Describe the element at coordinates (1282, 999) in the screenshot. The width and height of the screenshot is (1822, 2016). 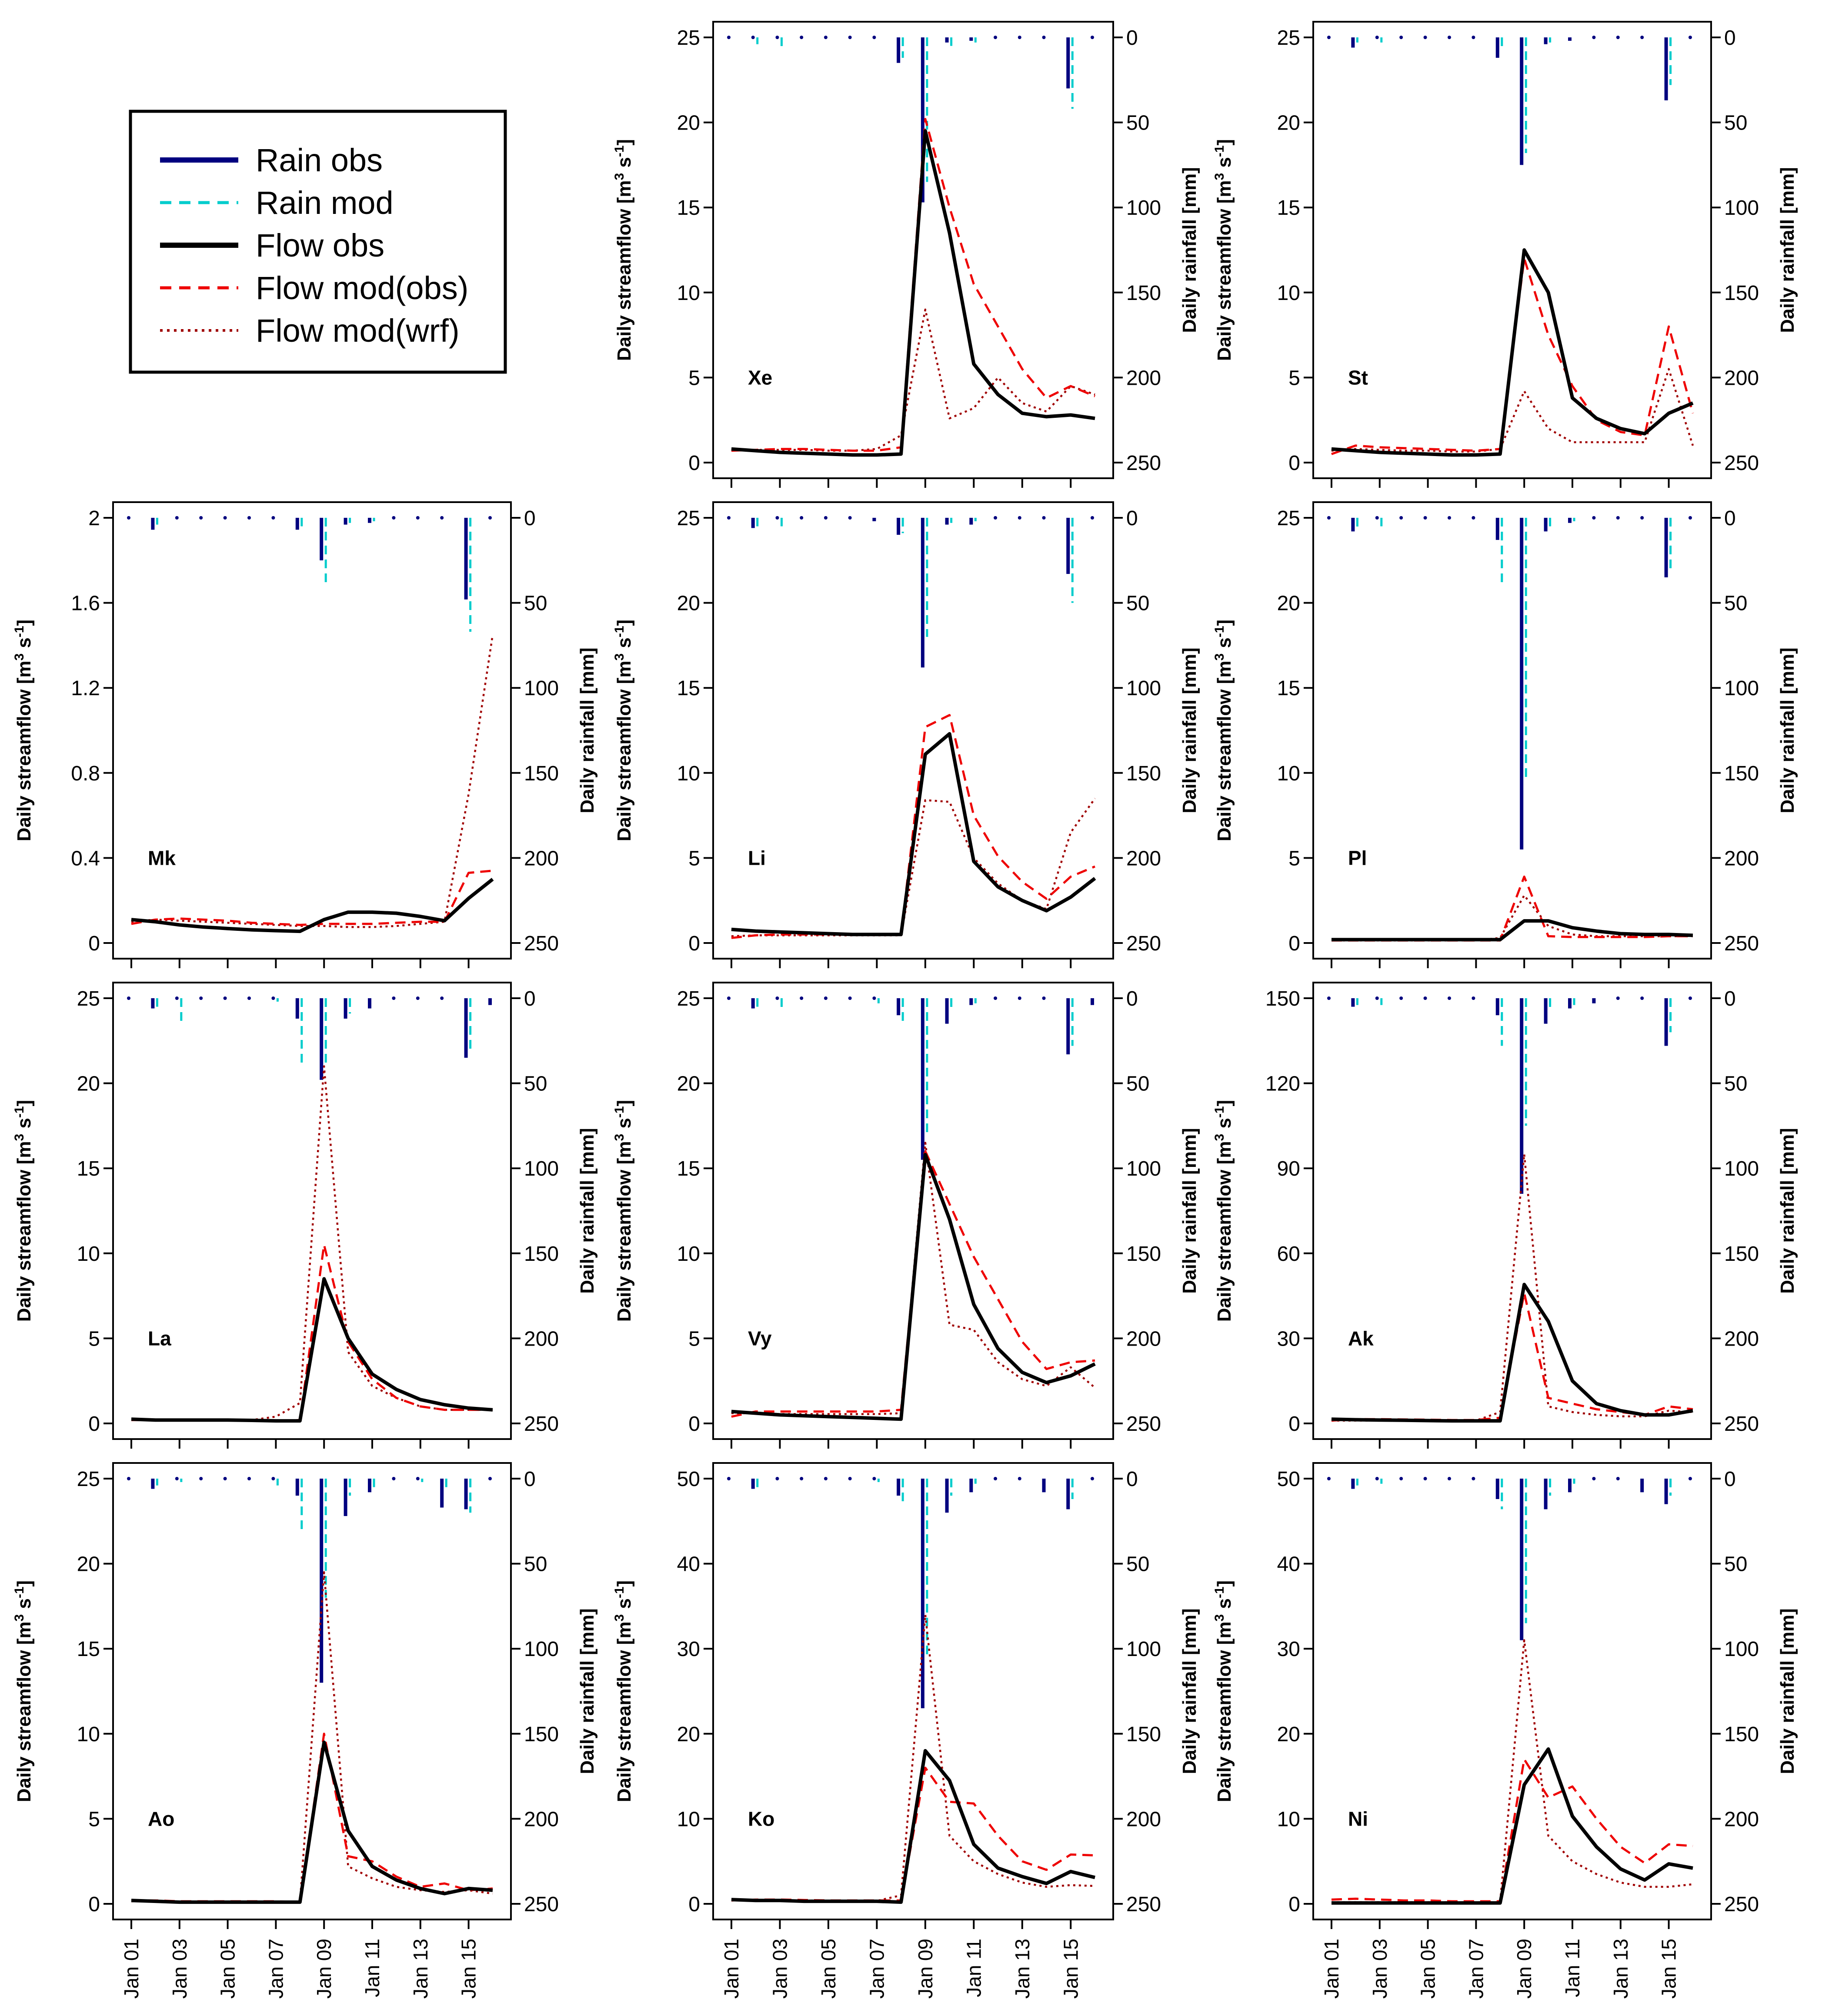
I see `y-tick-label: 150` at that location.